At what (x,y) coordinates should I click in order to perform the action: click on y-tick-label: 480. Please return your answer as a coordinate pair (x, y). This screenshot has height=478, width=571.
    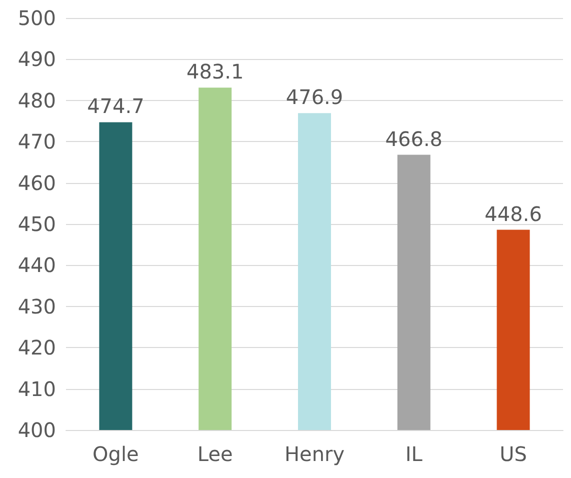
    Looking at the image, I should click on (37, 100).